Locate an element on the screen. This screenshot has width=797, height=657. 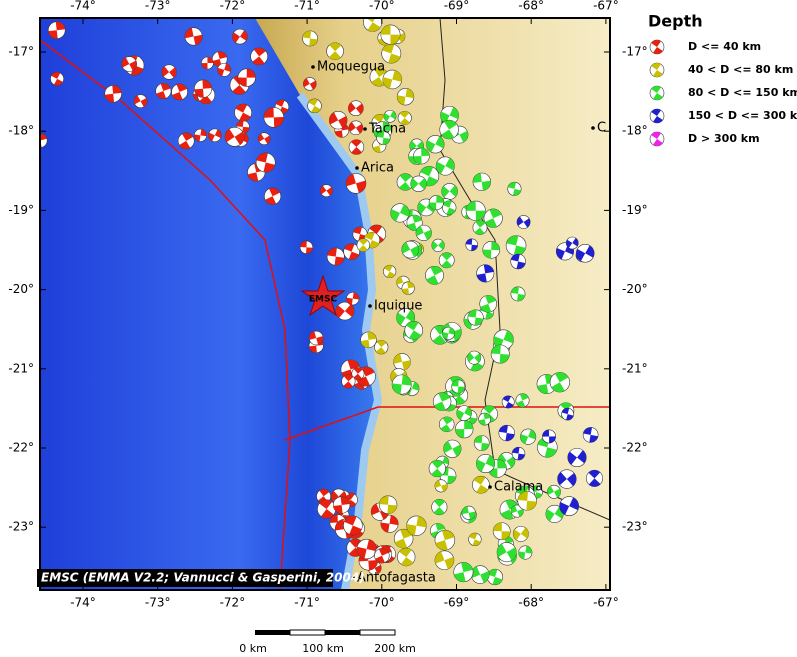
lat-label-right: -20° is located at coordinates (635, 289).